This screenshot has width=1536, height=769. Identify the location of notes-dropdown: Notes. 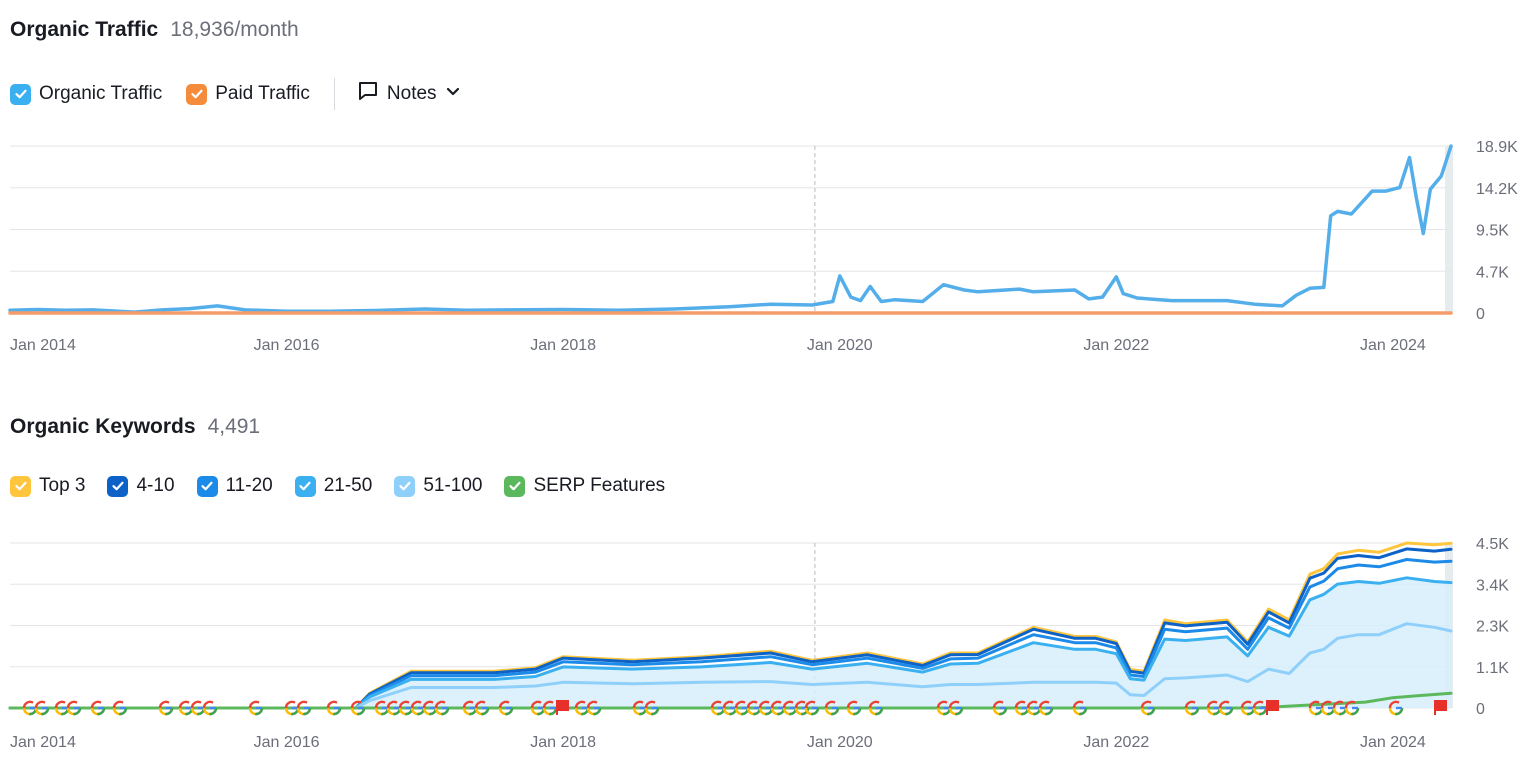
(409, 94).